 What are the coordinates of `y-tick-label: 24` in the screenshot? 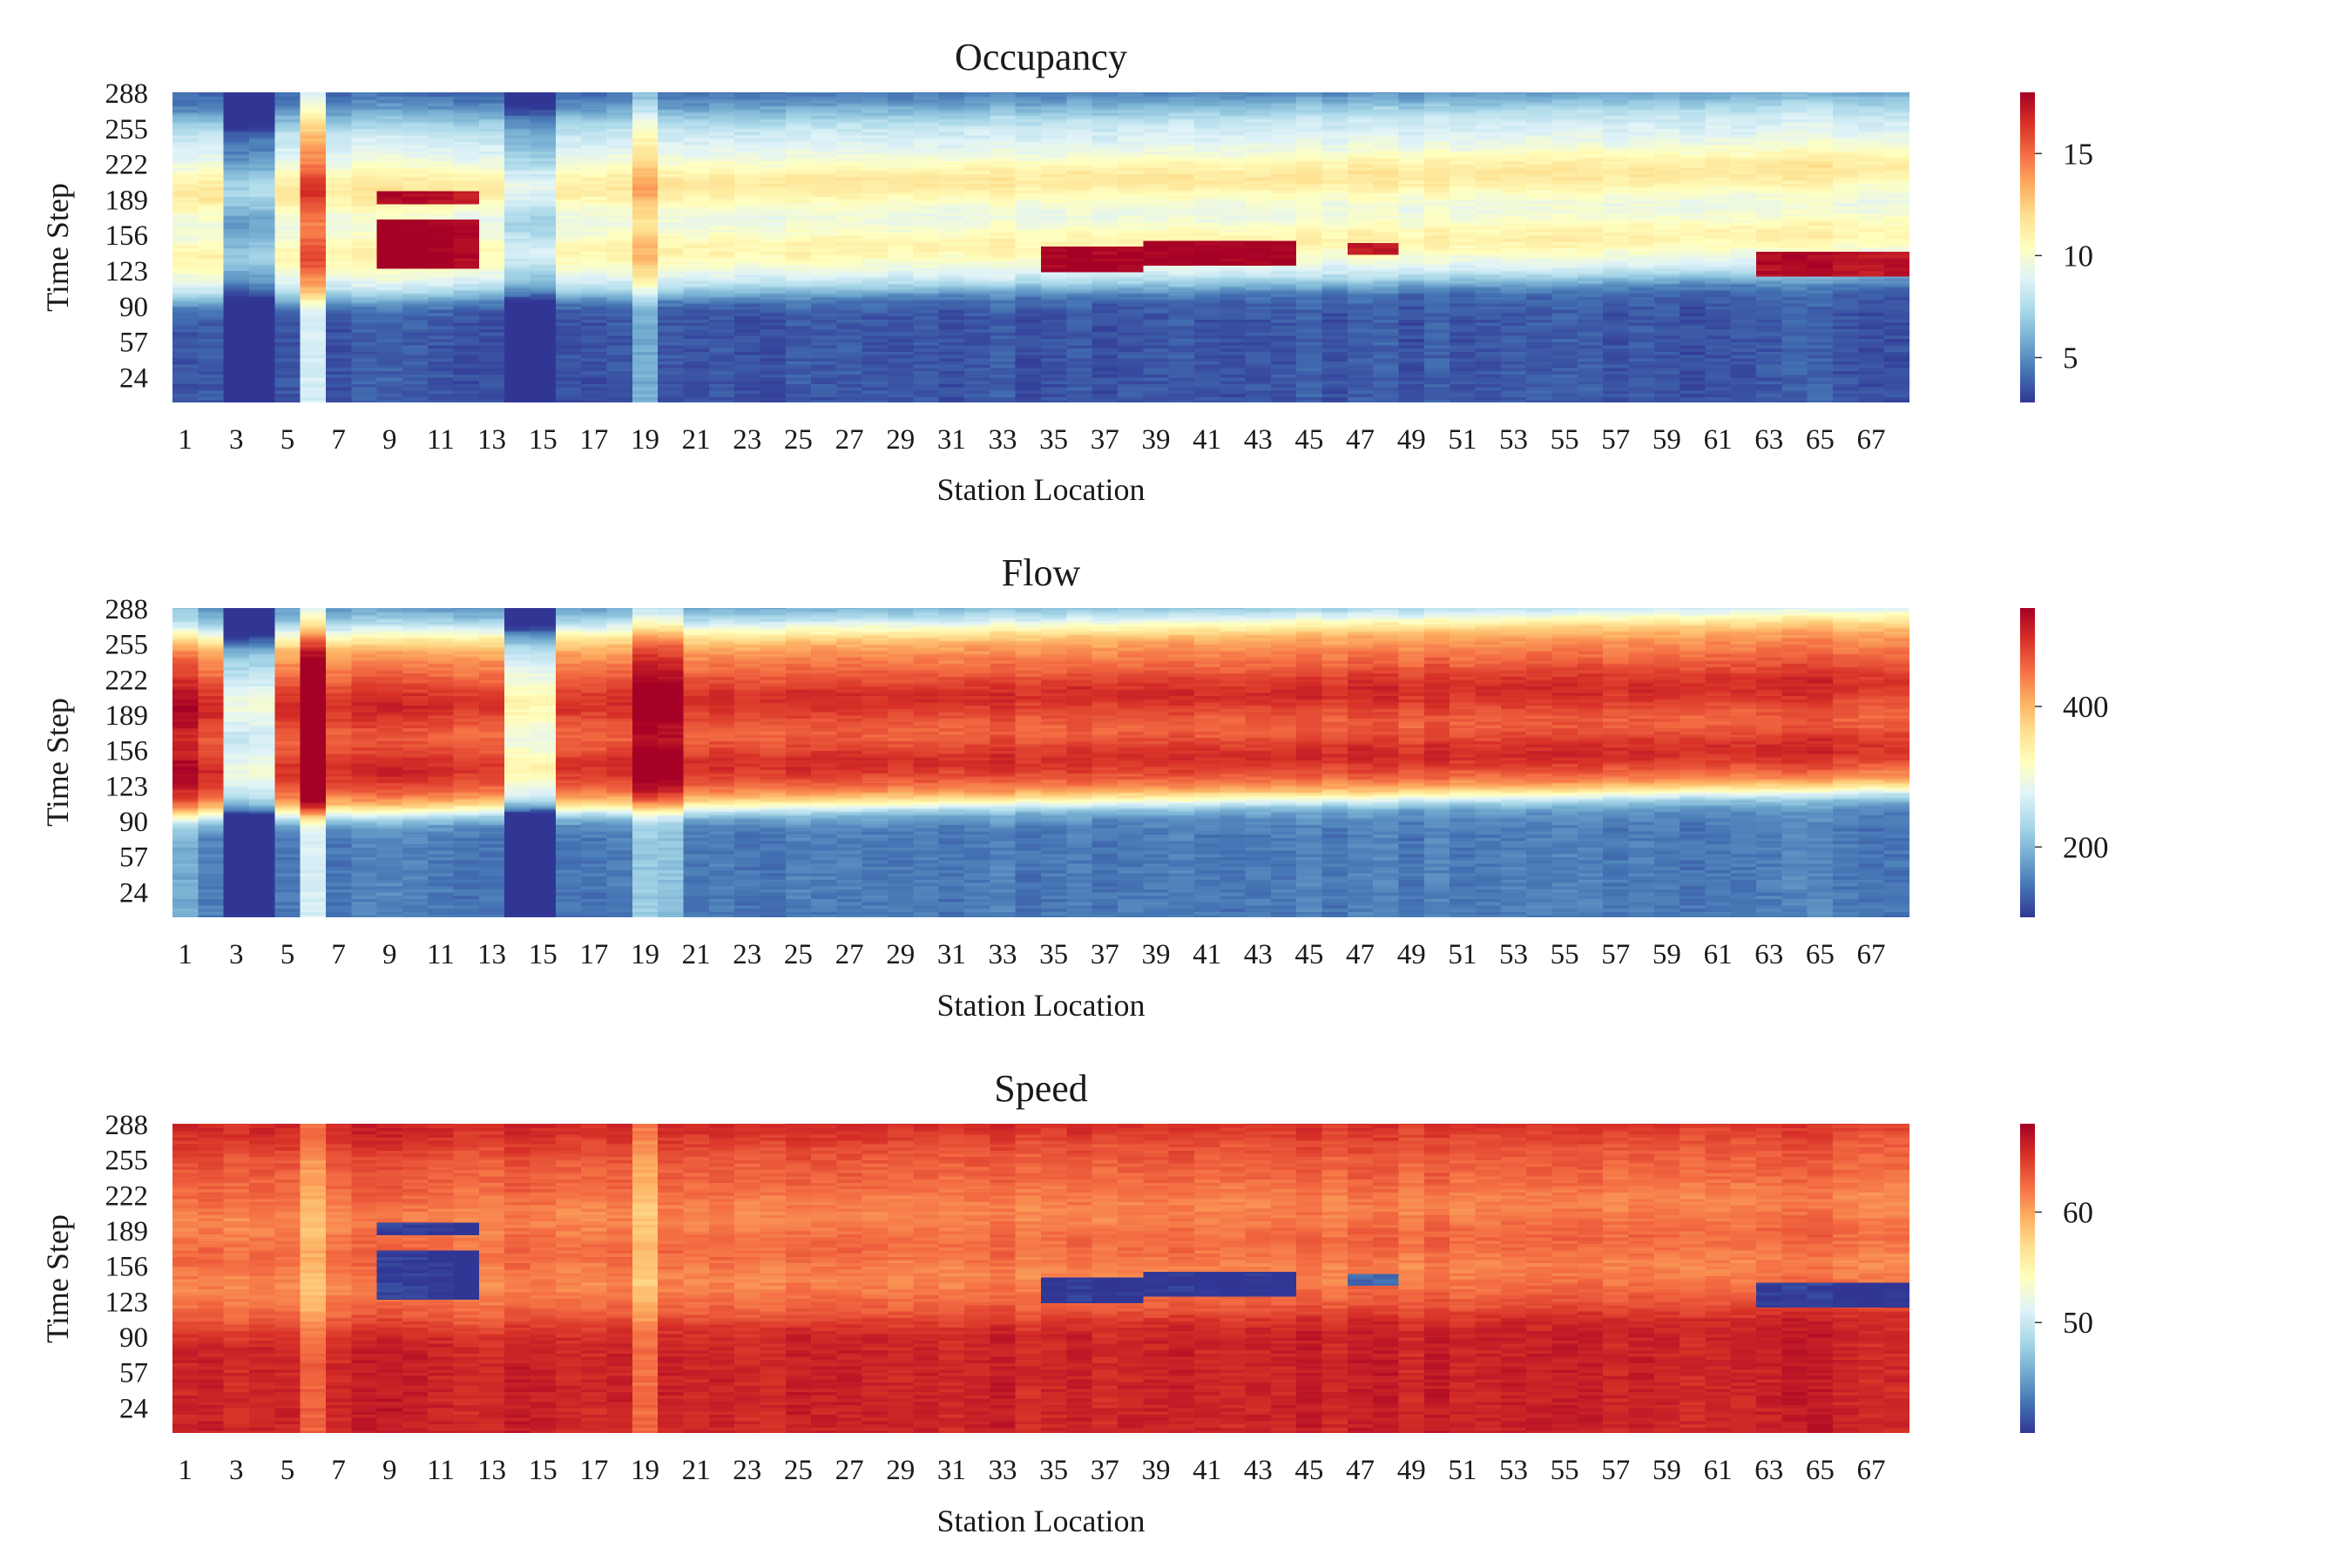 It's located at (134, 378).